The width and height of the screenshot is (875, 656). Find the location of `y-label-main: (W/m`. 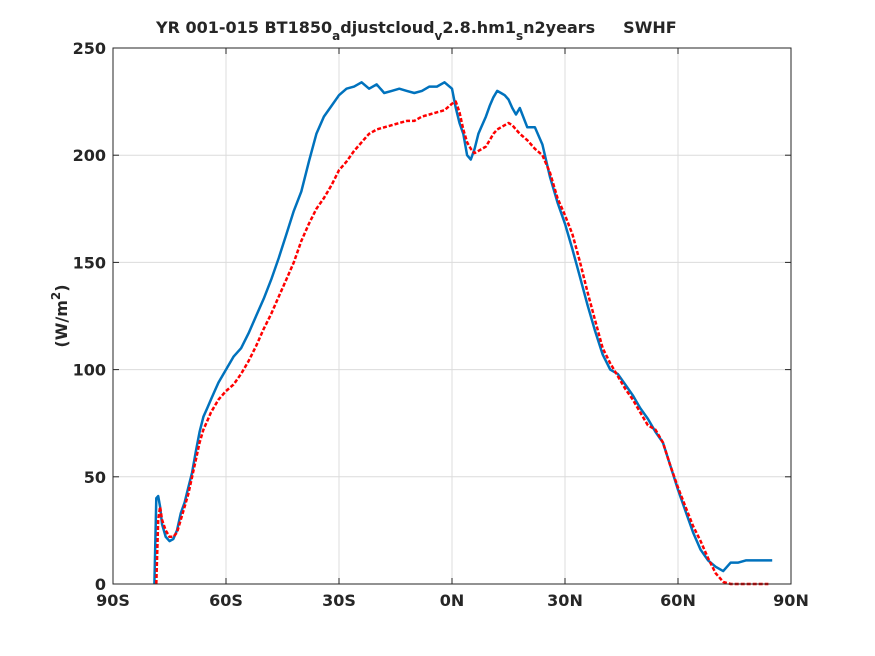

y-label-main: (W/m is located at coordinates (61, 323).